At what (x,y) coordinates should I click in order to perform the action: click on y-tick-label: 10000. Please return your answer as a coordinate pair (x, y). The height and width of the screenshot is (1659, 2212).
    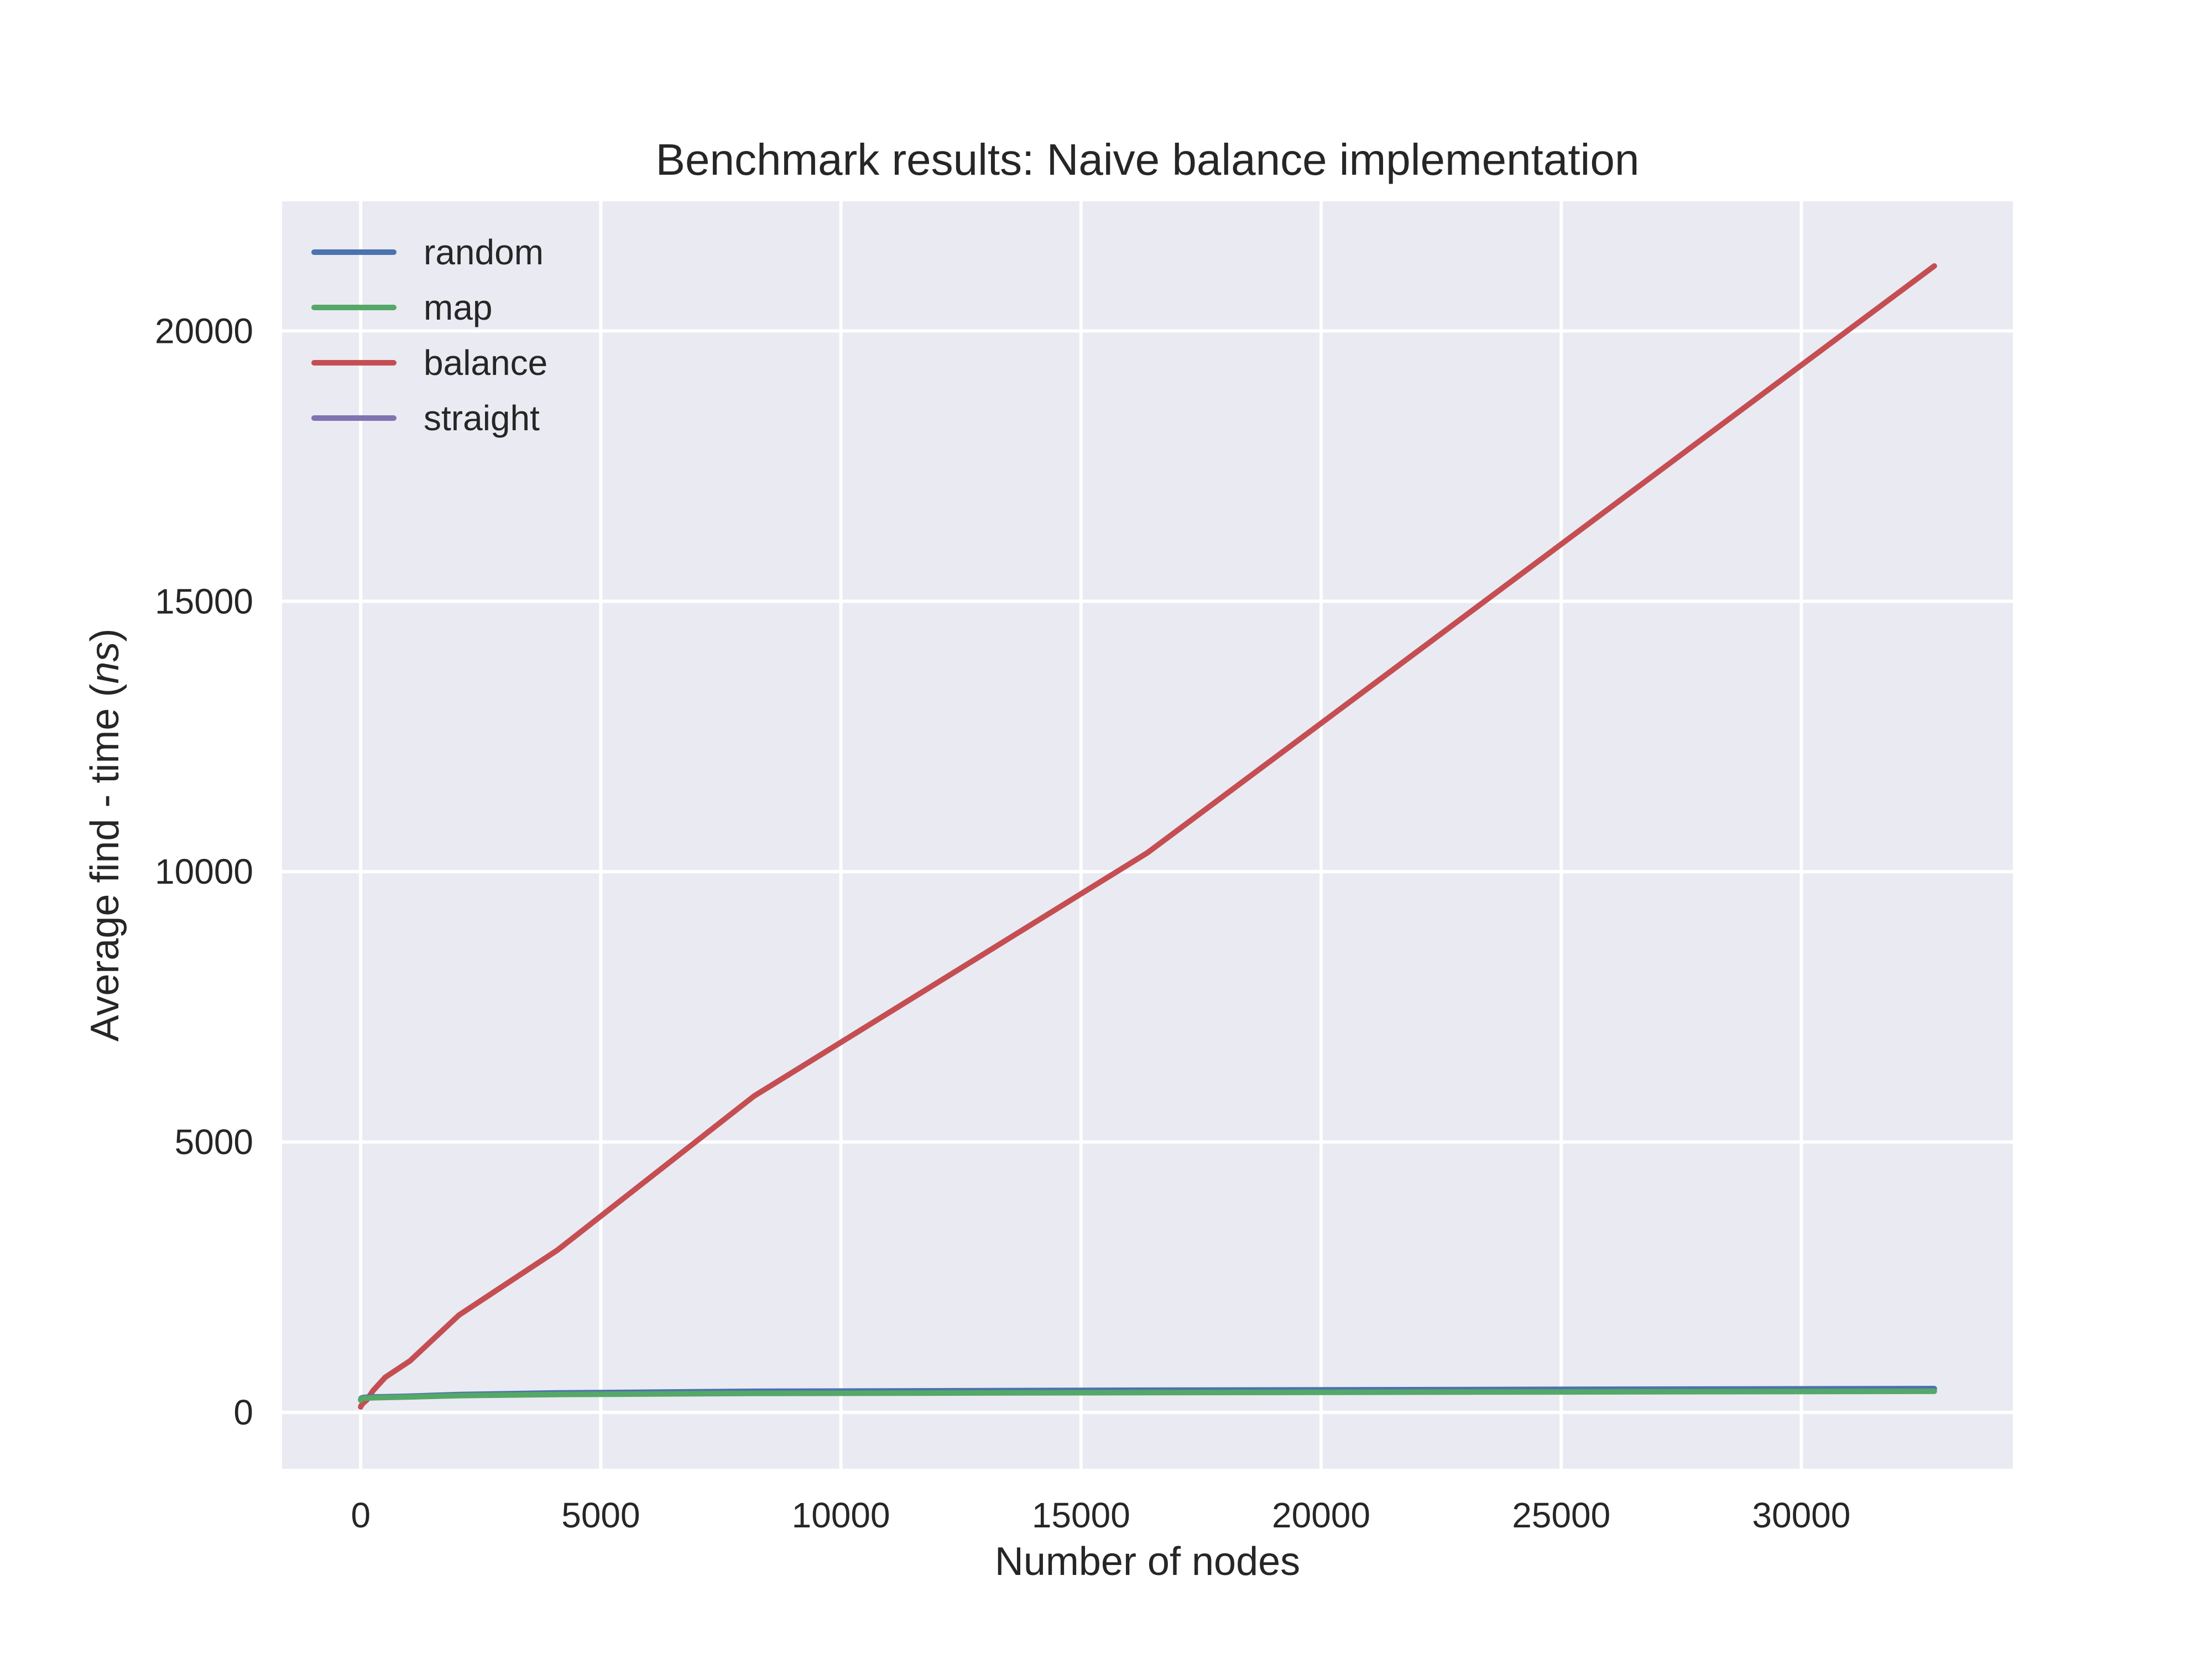
    Looking at the image, I should click on (204, 872).